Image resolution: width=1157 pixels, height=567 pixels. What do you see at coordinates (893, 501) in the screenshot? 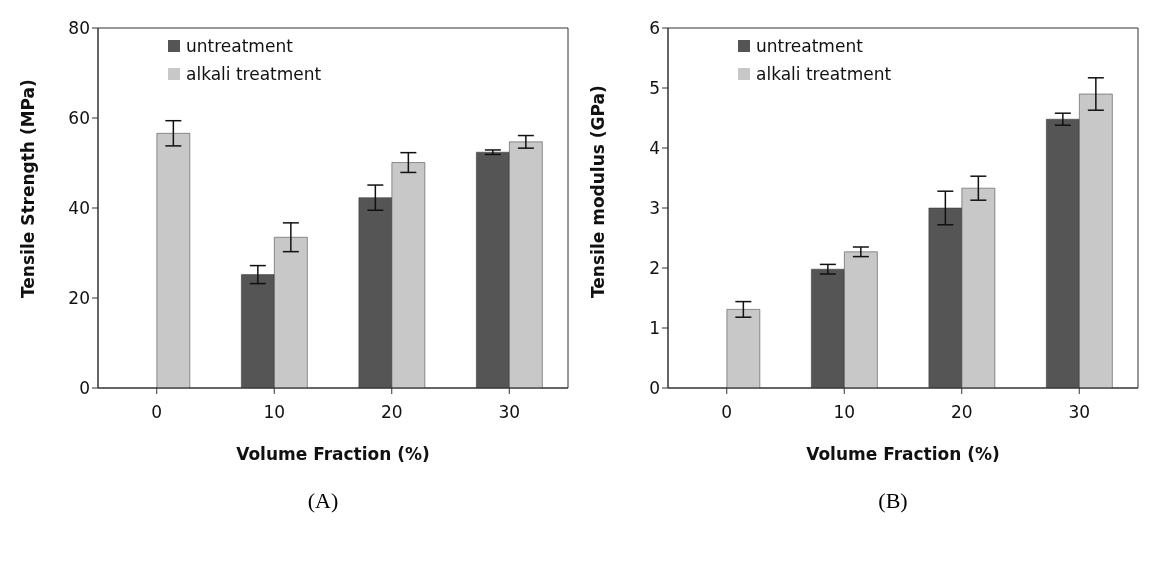
I see `text: (B)` at bounding box center [893, 501].